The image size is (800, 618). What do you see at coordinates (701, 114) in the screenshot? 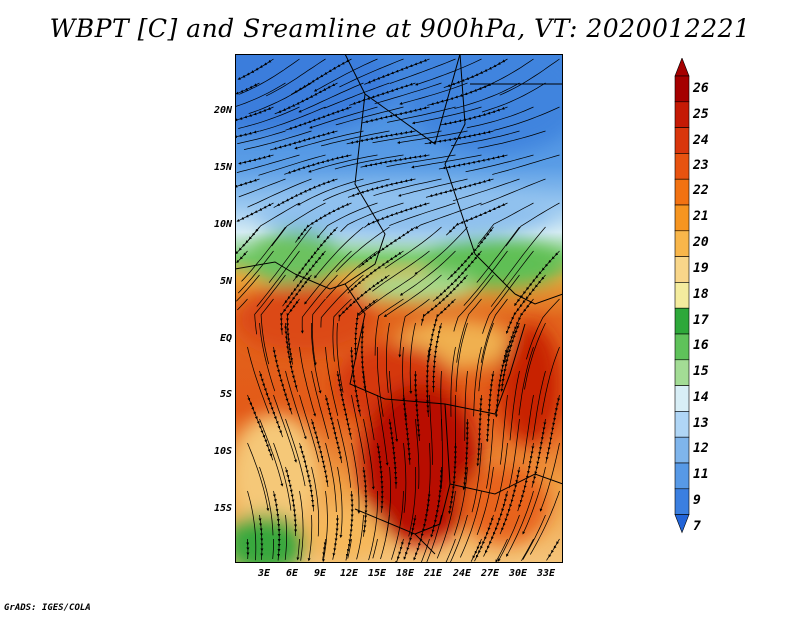
I see `colorbar-label-25: 25` at bounding box center [701, 114].